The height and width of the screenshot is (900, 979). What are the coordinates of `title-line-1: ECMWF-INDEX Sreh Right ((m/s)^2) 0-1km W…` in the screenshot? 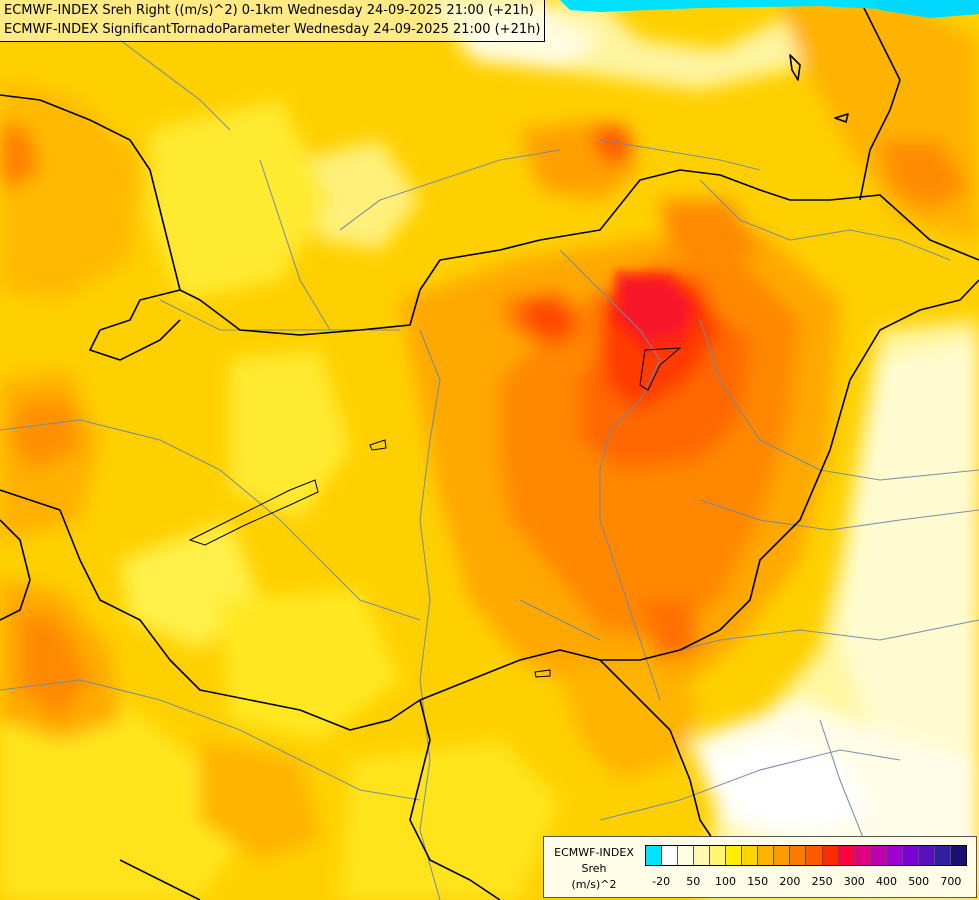 It's located at (269, 10).